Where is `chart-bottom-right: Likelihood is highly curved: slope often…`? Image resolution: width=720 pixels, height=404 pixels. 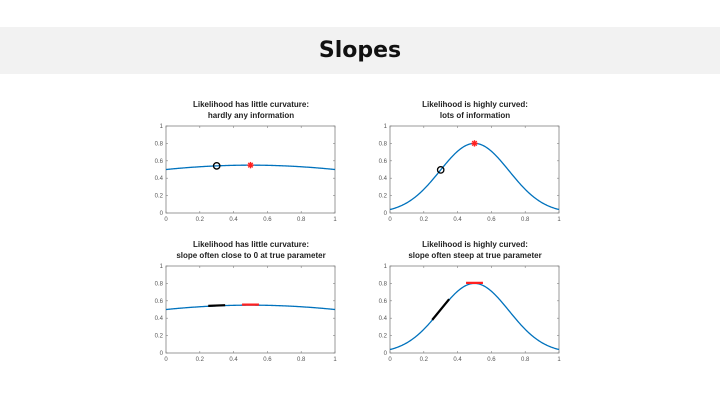
chart-bottom-right: Likelihood is highly curved: slope often… is located at coordinates (475, 304).